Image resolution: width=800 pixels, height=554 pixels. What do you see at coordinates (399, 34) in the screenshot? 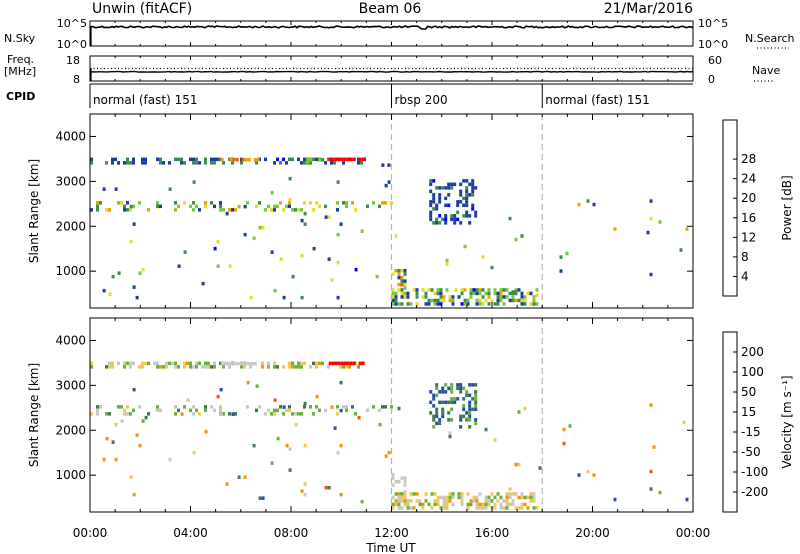
I see `nsky-panel: N.Sky 10^5 10^0 10^5 10^0 N.Search` at bounding box center [399, 34].